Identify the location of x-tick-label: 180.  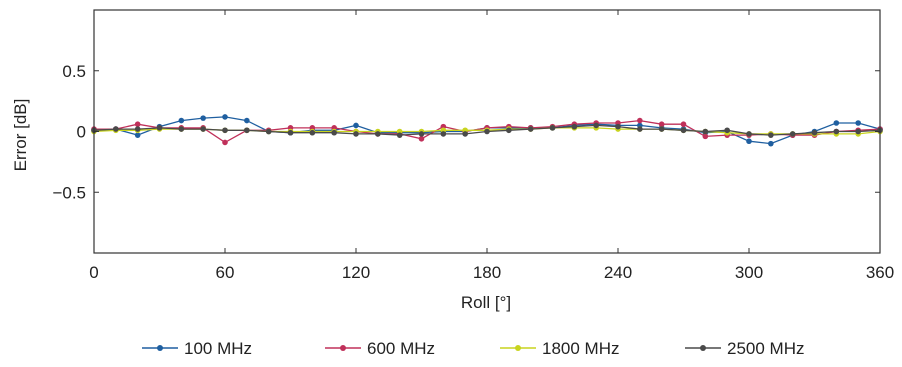
(487, 272).